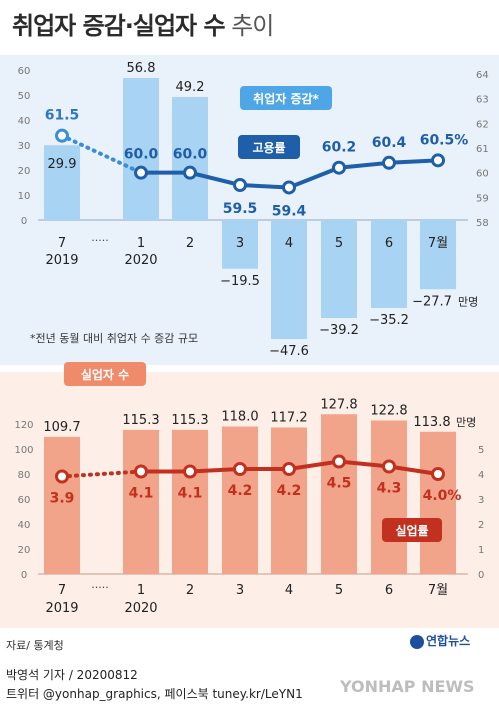 This screenshot has width=499, height=717. I want to click on employment-change-label: −35.2, so click(389, 320).